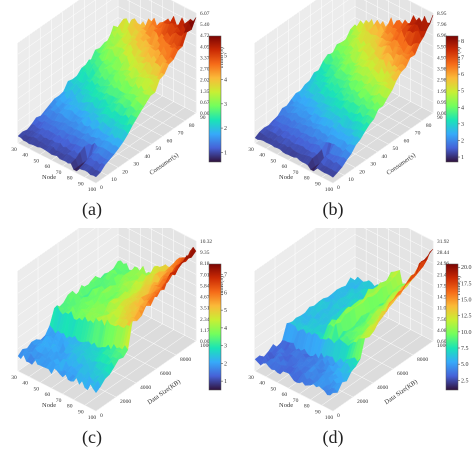 This screenshot has width=474, height=453. What do you see at coordinates (181, 134) in the screenshot?
I see `y-tick-label: 70` at bounding box center [181, 134].